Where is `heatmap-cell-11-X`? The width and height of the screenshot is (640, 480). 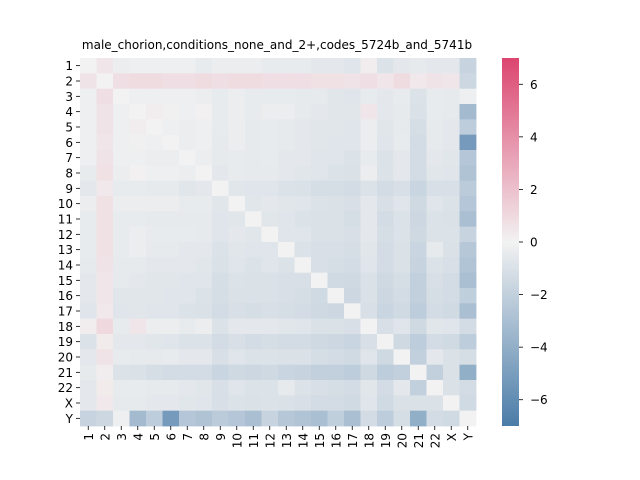 heatmap-cell-11-X is located at coordinates (451, 219).